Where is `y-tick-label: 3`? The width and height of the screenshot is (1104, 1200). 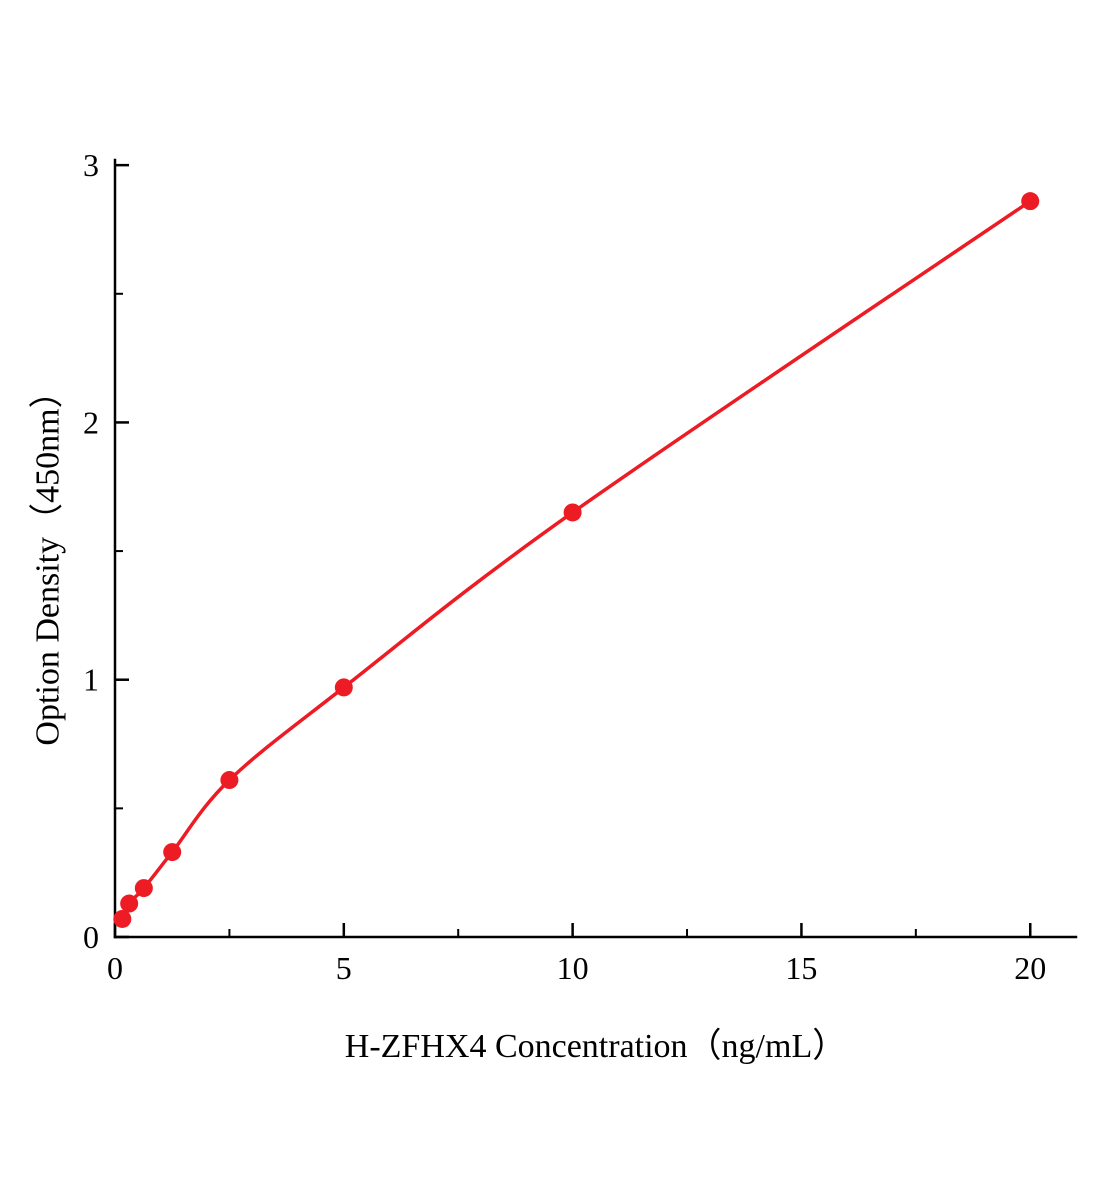
y-tick-label: 3 is located at coordinates (91, 165).